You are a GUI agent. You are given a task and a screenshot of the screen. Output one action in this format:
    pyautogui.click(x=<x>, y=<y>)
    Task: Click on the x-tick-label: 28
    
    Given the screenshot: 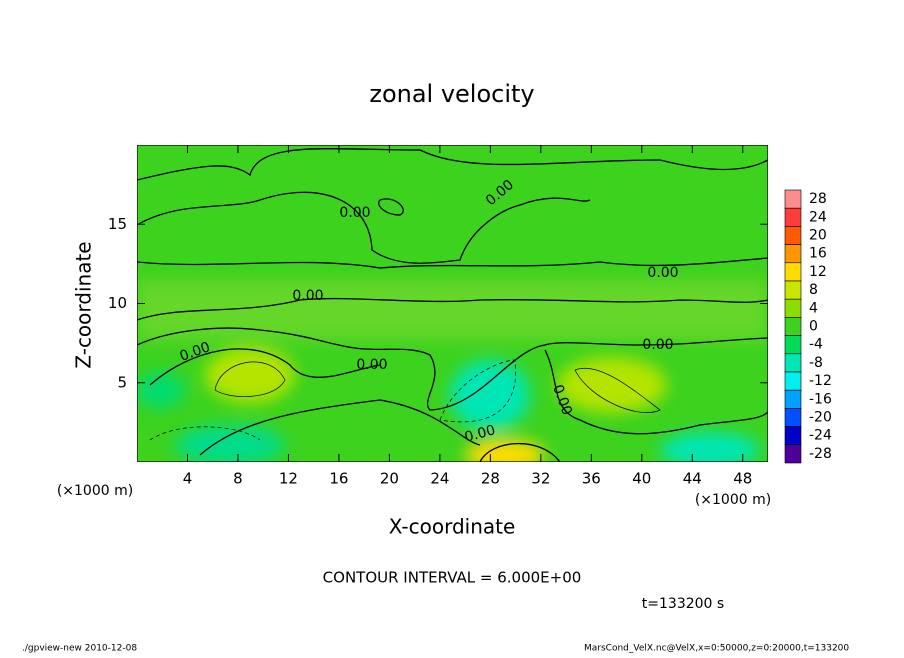 What is the action you would take?
    pyautogui.click(x=490, y=479)
    